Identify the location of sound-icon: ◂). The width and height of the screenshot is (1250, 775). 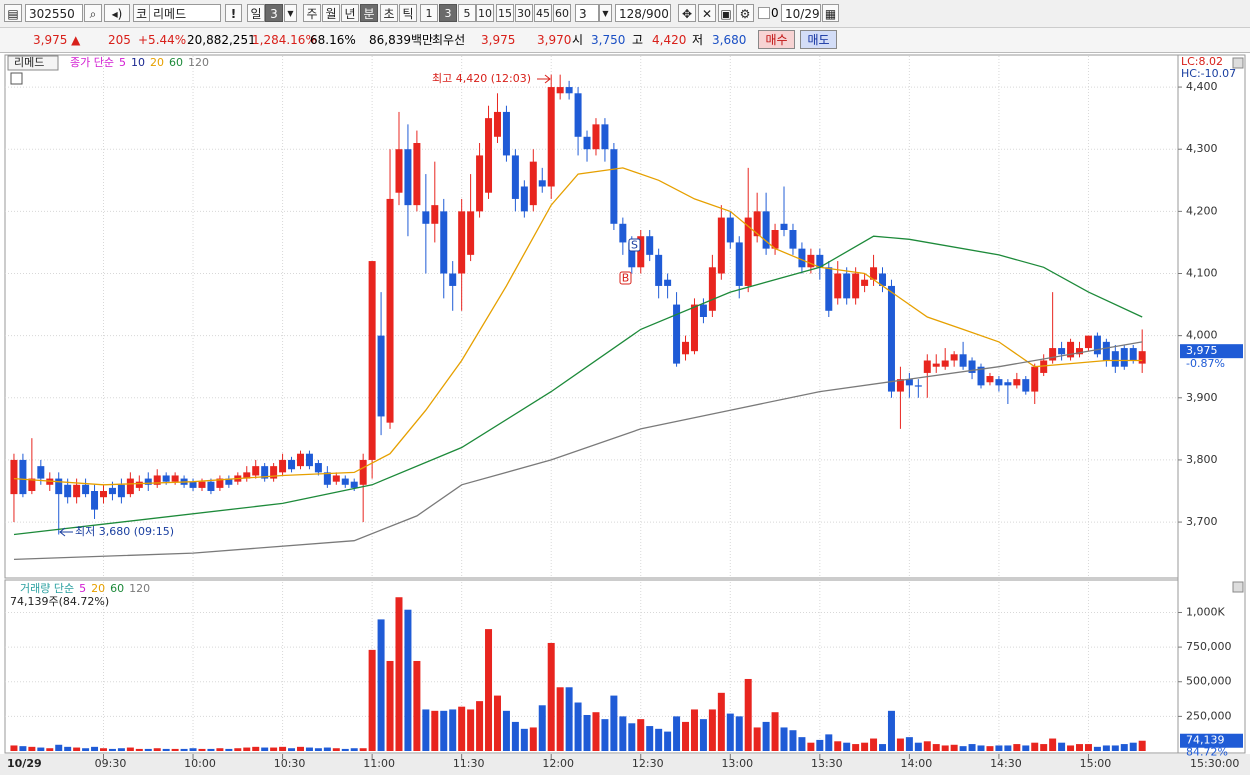
(117, 13).